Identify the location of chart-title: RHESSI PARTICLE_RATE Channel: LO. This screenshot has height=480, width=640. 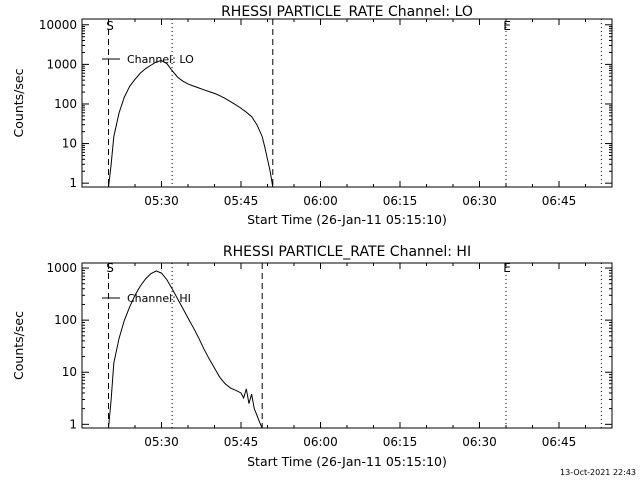
(347, 12).